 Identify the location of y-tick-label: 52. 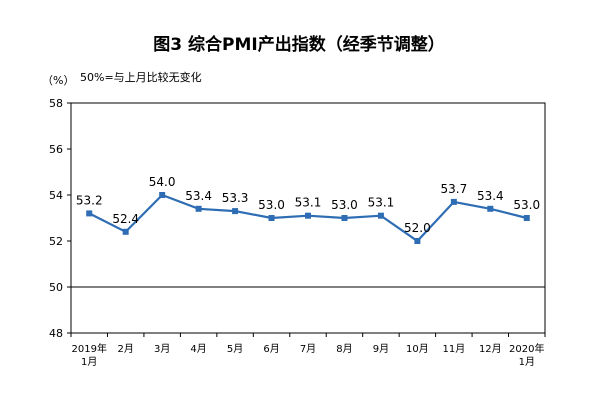
(56, 241).